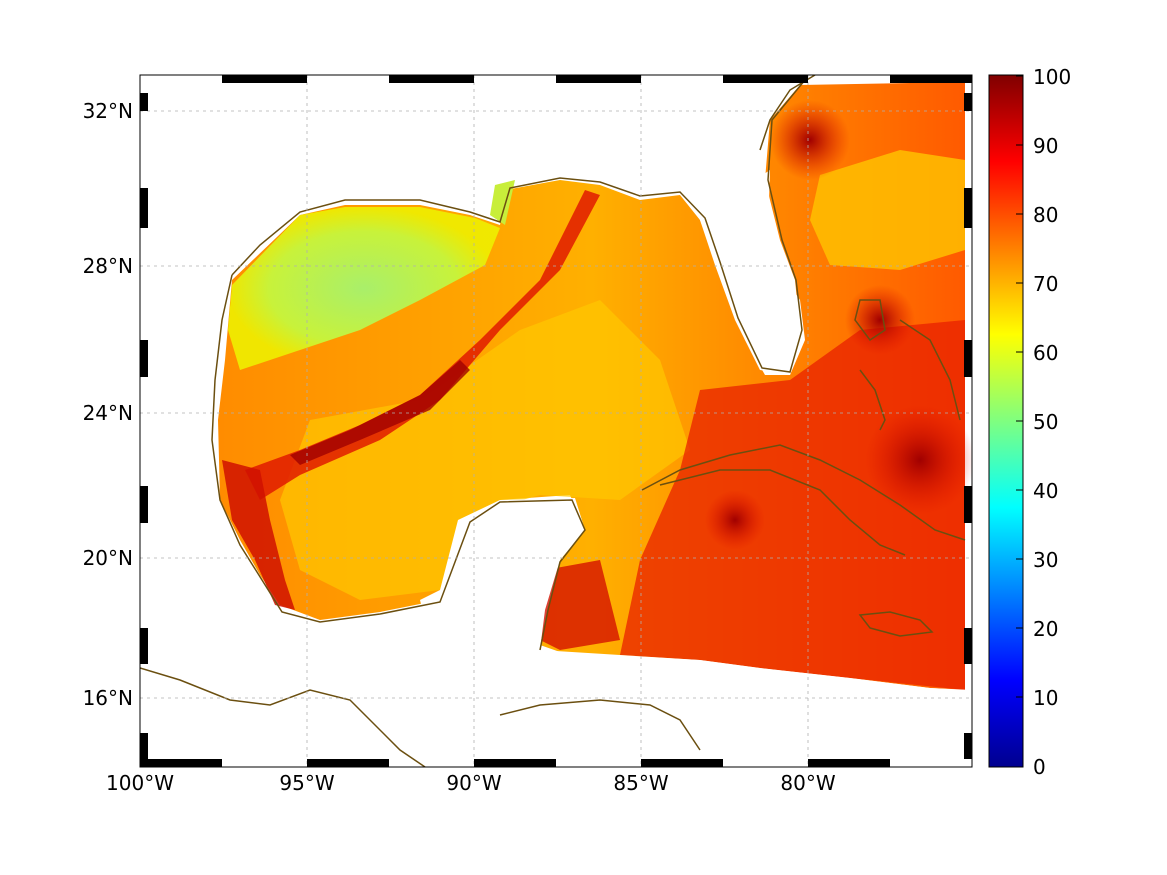  I want to click on yucatan-channel-red, so click(580, 605).